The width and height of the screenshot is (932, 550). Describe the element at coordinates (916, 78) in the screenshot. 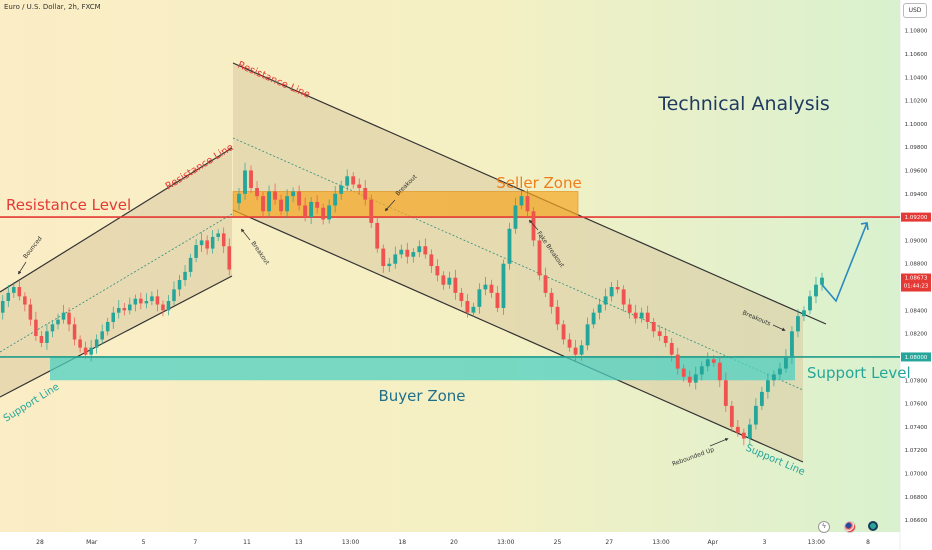

I see `price-tick-label: 1.10400` at that location.